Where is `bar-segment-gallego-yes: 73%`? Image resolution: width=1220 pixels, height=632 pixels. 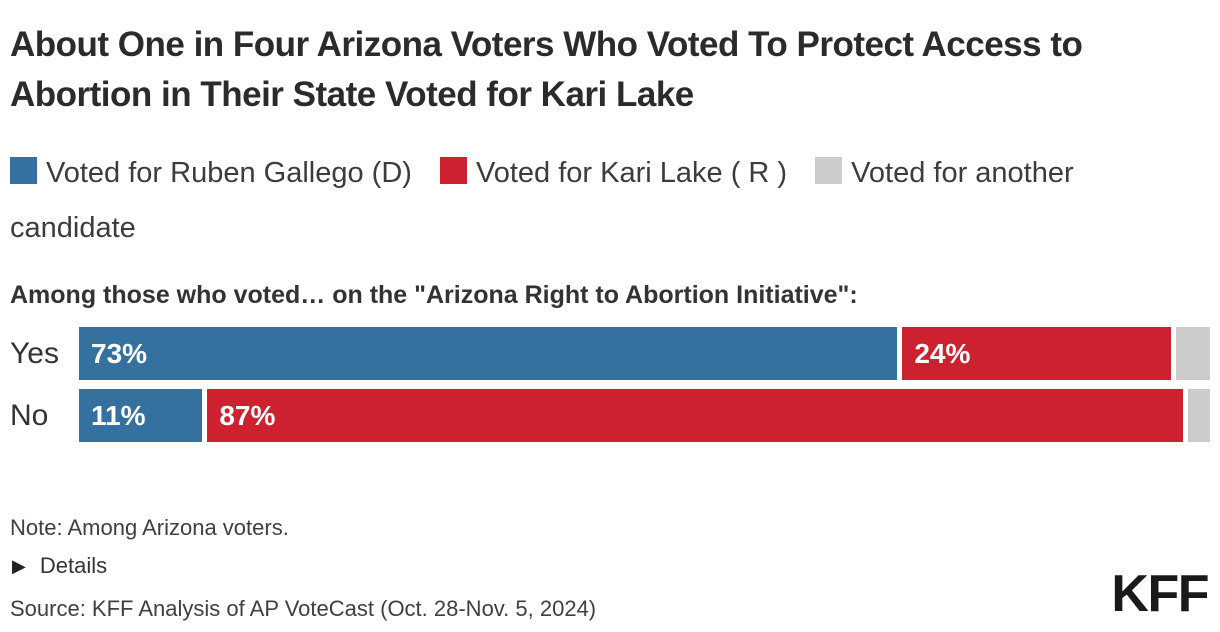
bar-segment-gallego-yes: 73% is located at coordinates (488, 353).